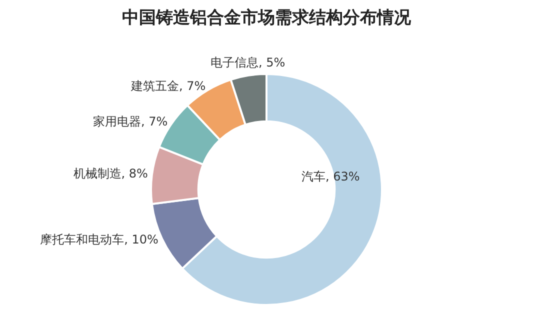 This screenshot has height=333, width=533. Describe the element at coordinates (134, 173) in the screenshot. I see `data-label: , 8%` at that location.